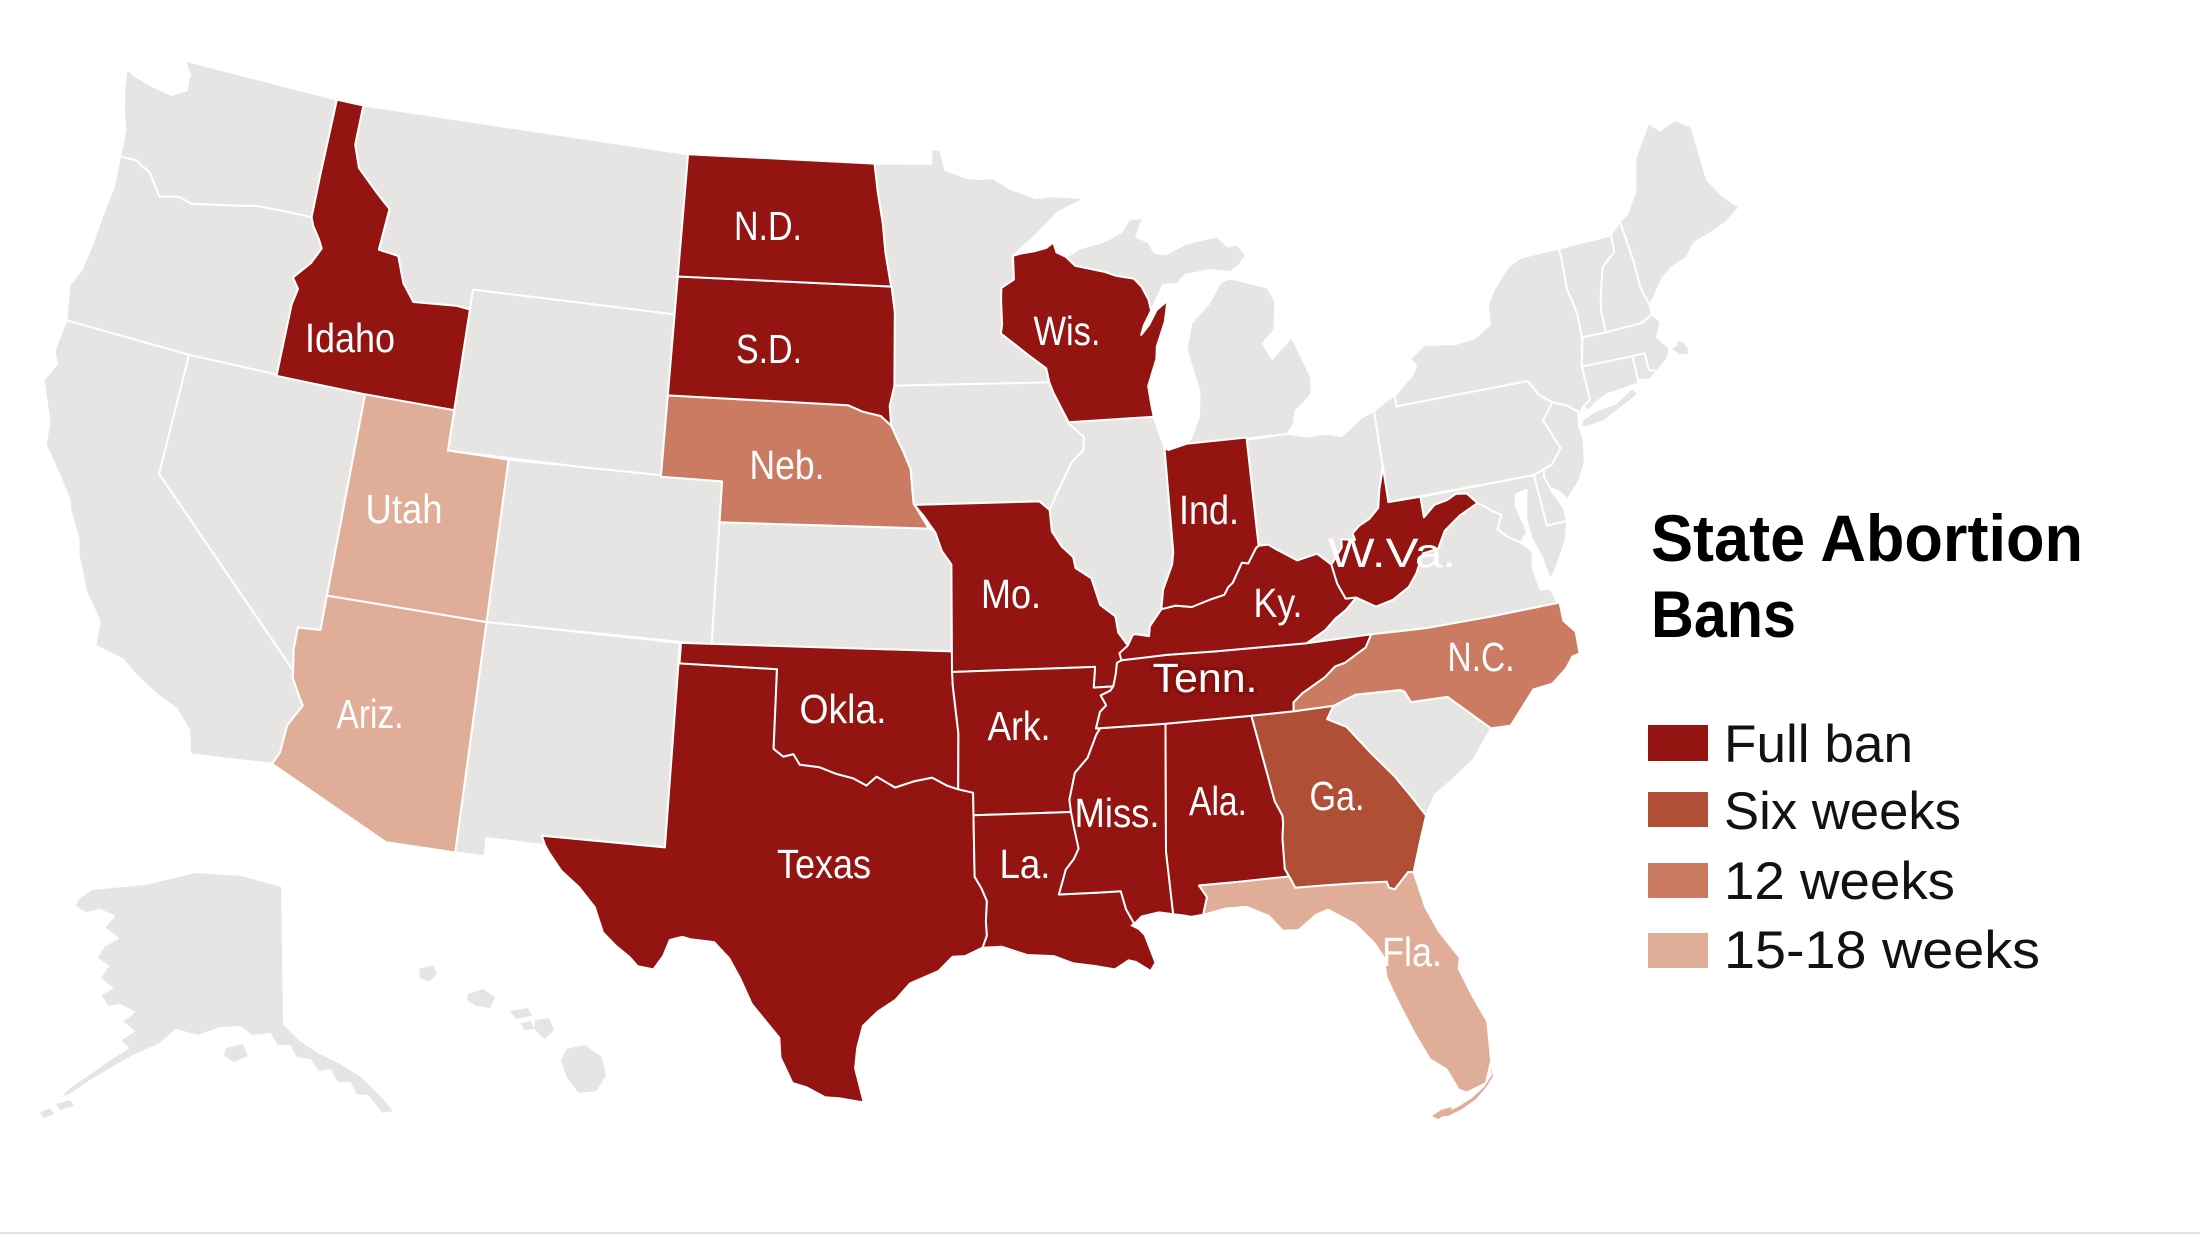 Image resolution: width=2200 pixels, height=1239 pixels. I want to click on svg-text: Ky., so click(1278, 603).